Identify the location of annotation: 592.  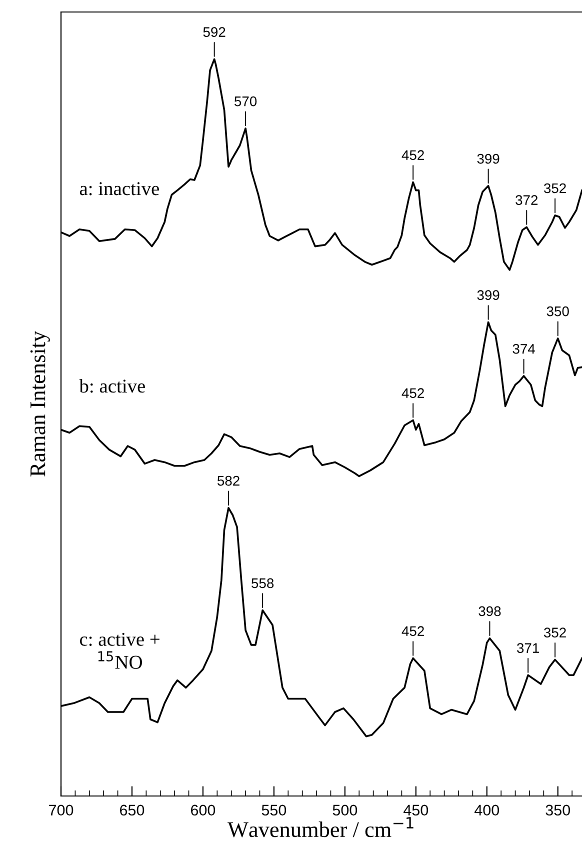
(214, 32).